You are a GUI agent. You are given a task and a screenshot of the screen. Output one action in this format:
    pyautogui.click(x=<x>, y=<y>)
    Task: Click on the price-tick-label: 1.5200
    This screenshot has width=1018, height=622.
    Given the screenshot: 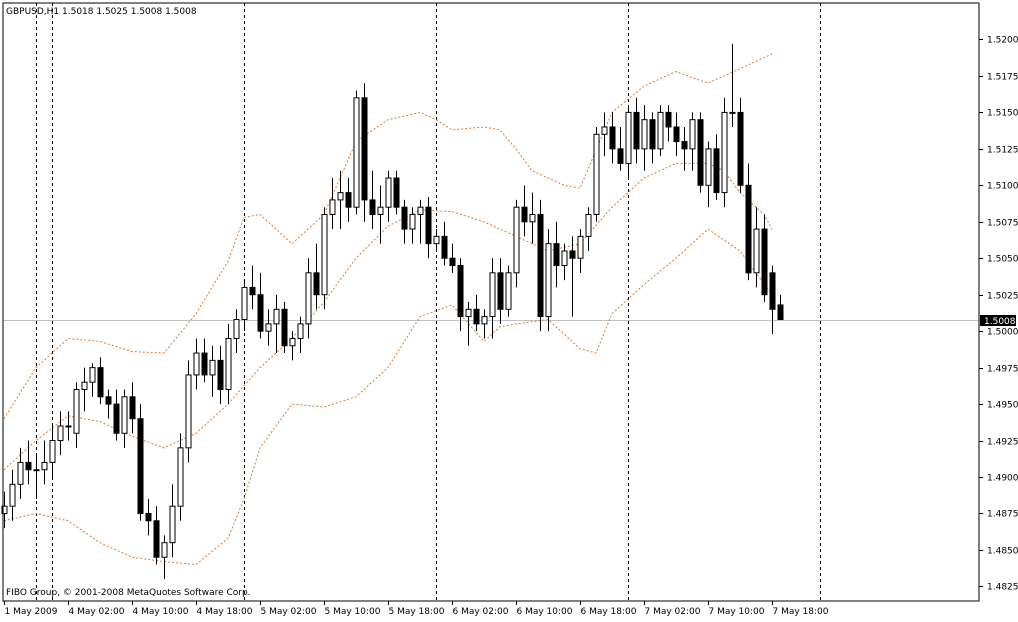 What is the action you would take?
    pyautogui.click(x=1002, y=41)
    